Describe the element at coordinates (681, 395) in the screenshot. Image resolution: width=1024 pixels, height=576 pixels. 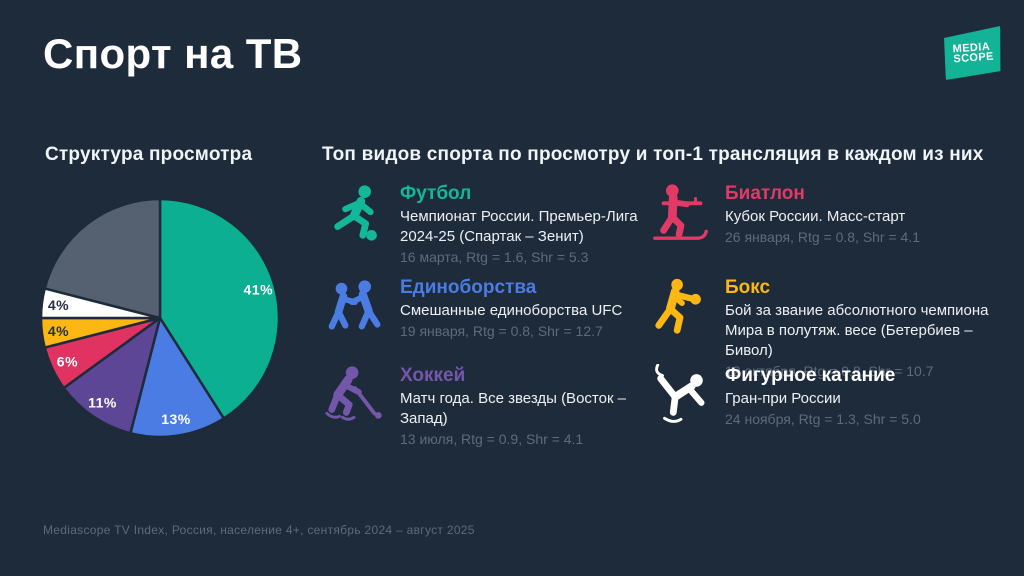
I see `figure-skater-icon` at that location.